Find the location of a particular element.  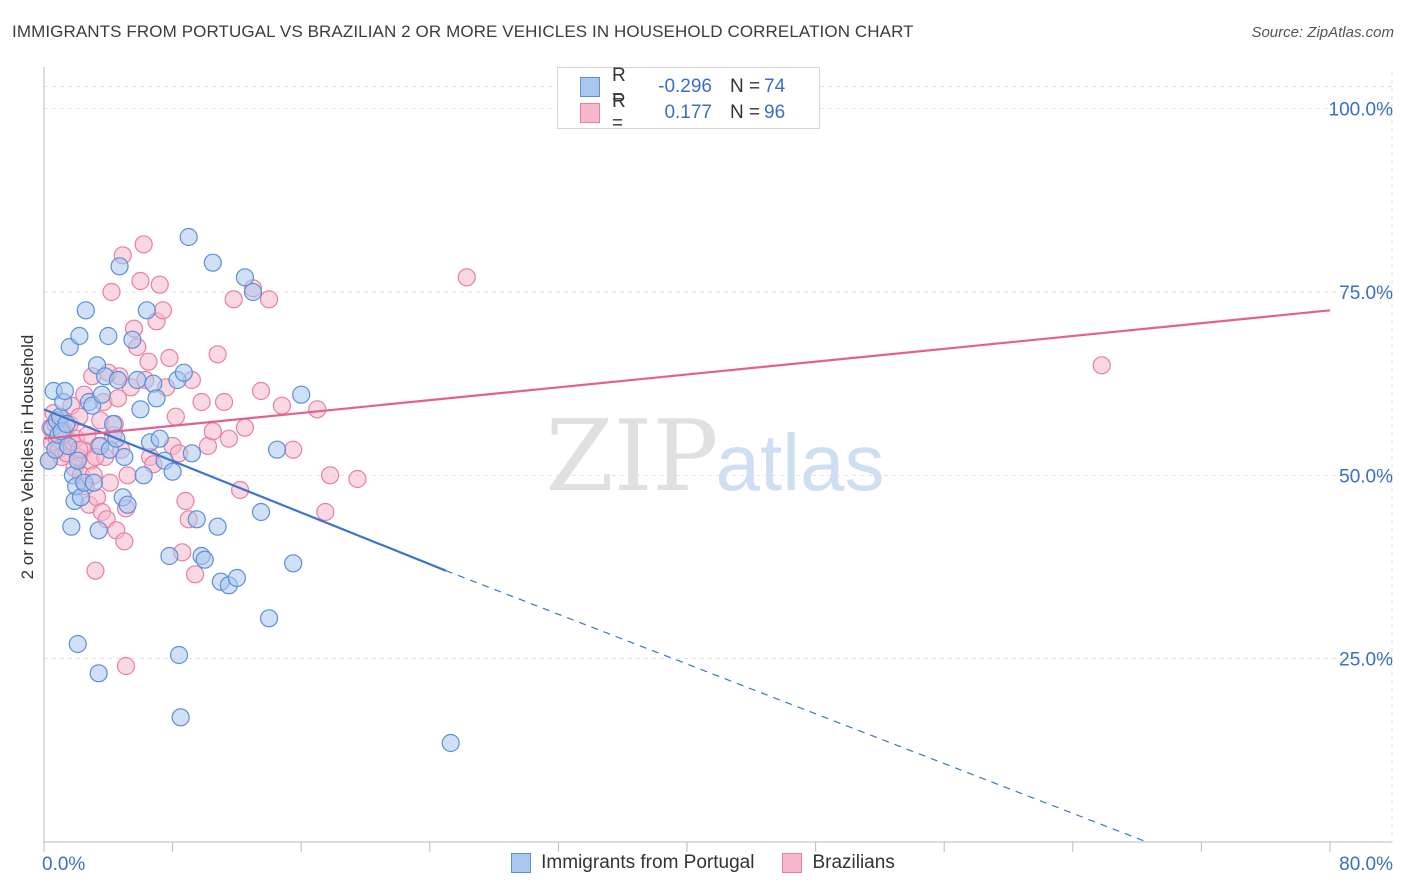

legend-label-brazilians: Brazilians is located at coordinates (853, 862).